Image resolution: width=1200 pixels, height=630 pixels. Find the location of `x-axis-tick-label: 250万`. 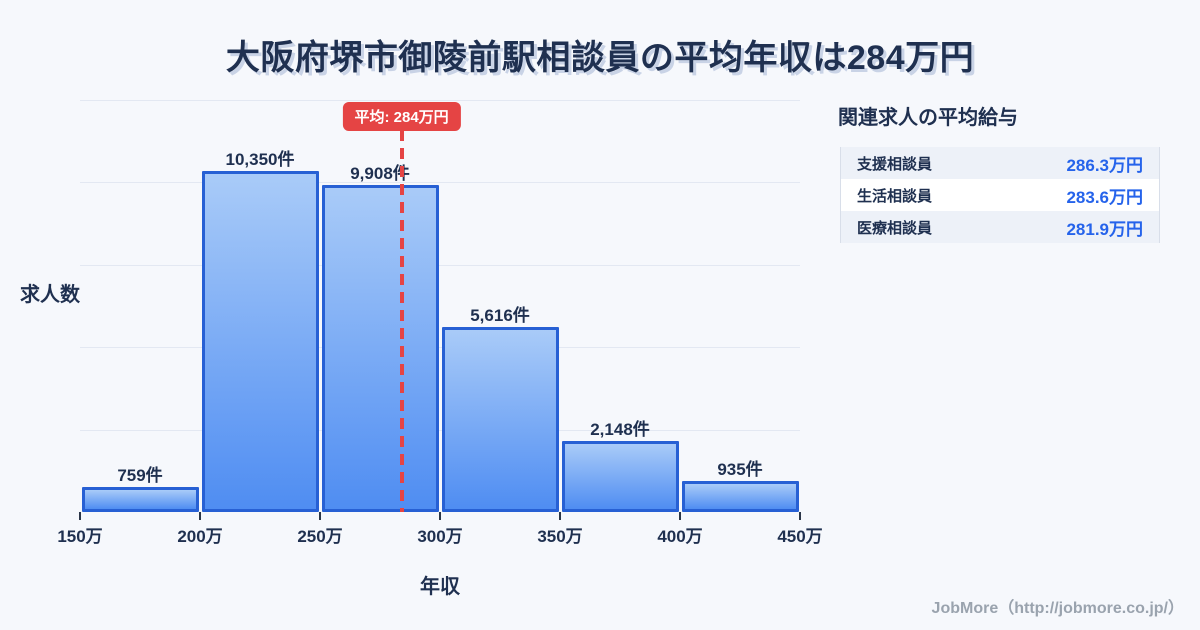

x-axis-tick-label: 250万 is located at coordinates (320, 536).